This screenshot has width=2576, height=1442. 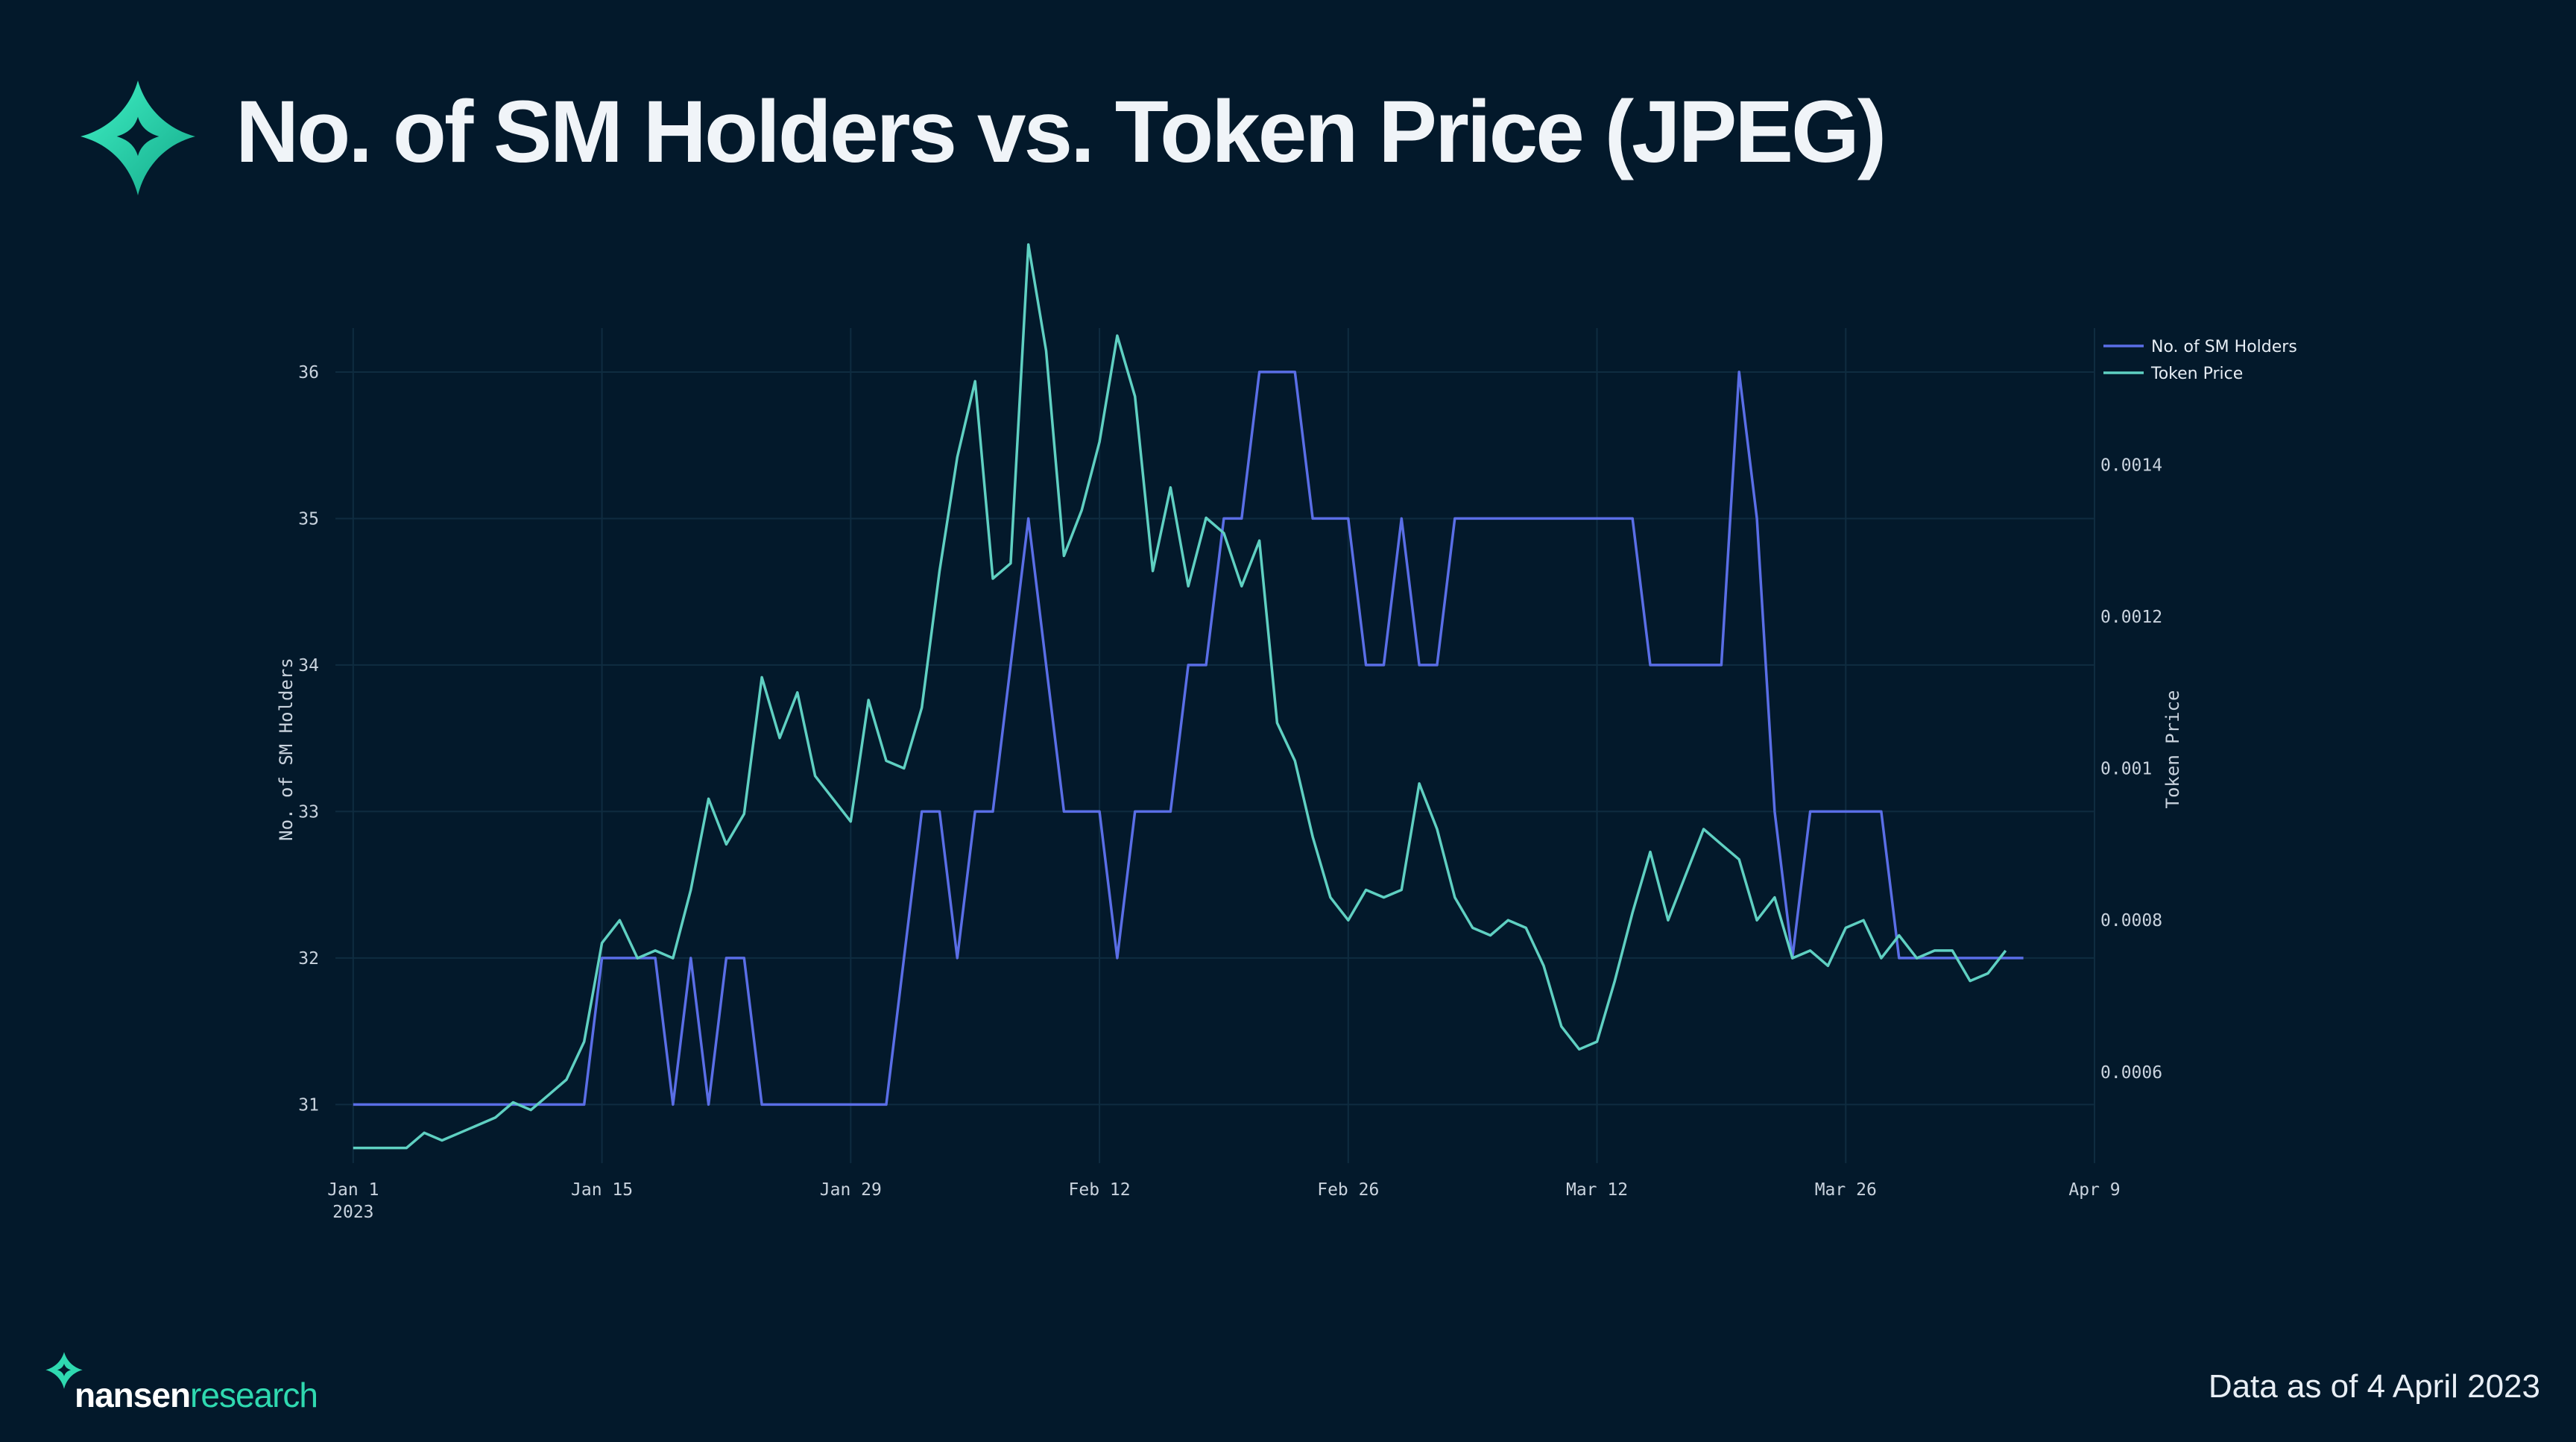 I want to click on y-tick-label: 35, so click(x=309, y=519).